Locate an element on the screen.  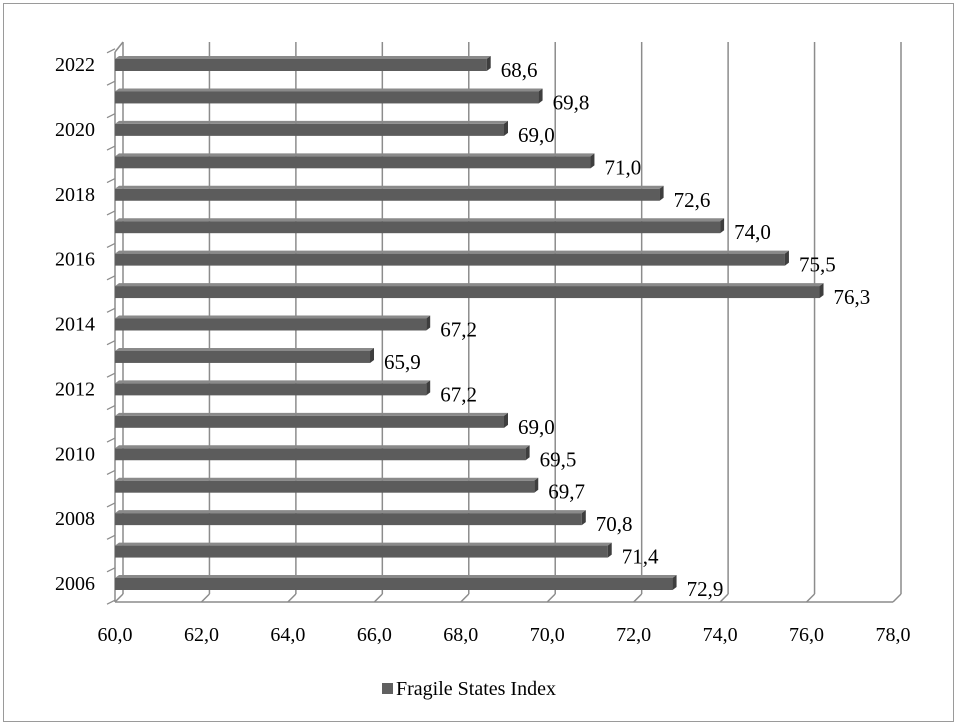
data-label: 71,0 is located at coordinates (622, 167).